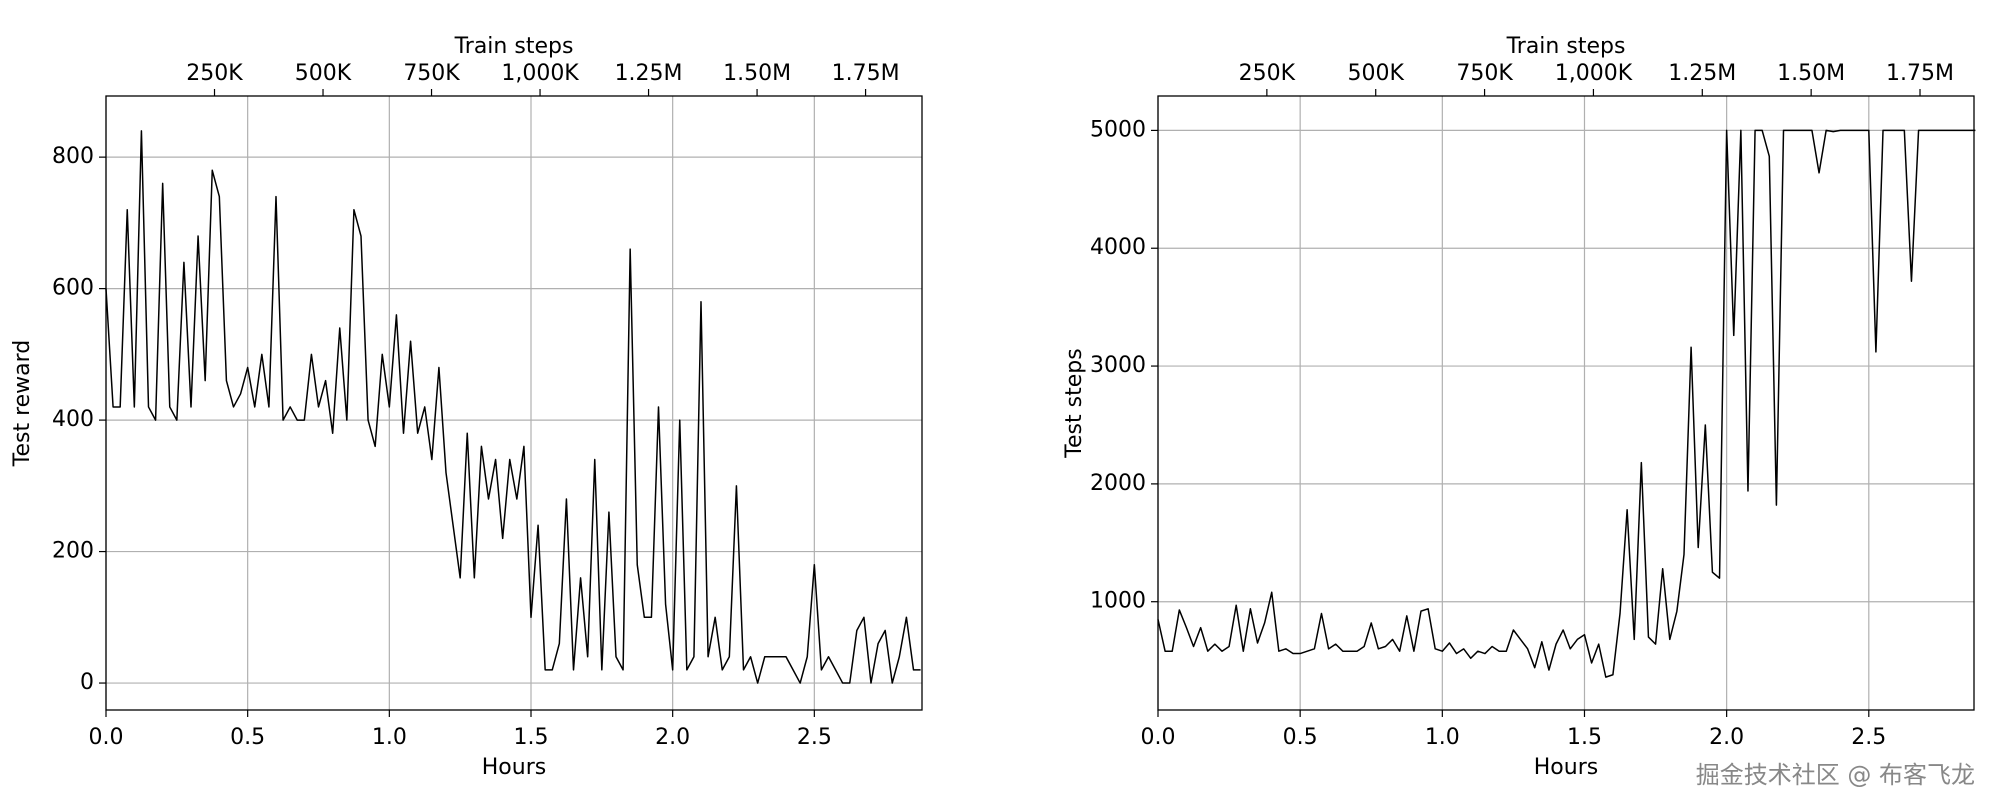 Image resolution: width=2000 pixels, height=812 pixels. What do you see at coordinates (73, 156) in the screenshot?
I see `y-tick-label: 800` at bounding box center [73, 156].